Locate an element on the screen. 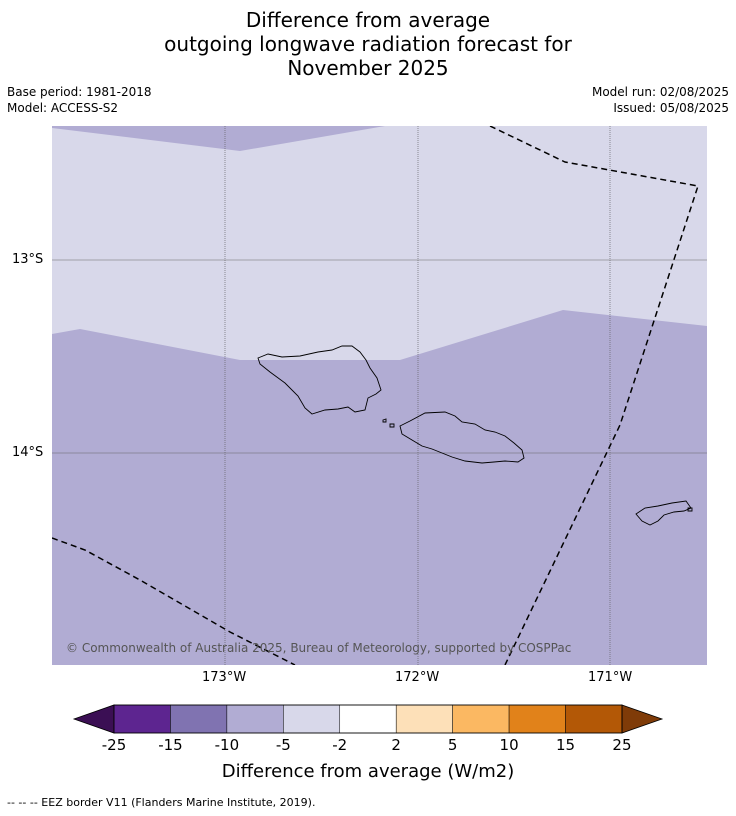 This screenshot has height=816, width=736. apolima-island is located at coordinates (392, 425).